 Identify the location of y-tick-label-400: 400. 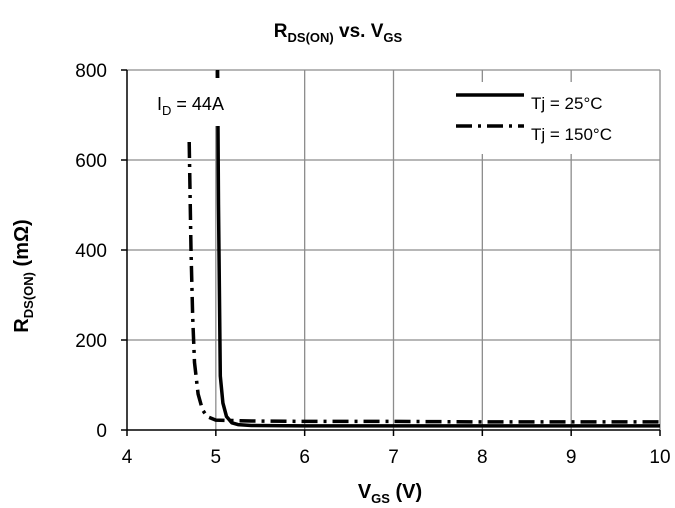
(91, 251).